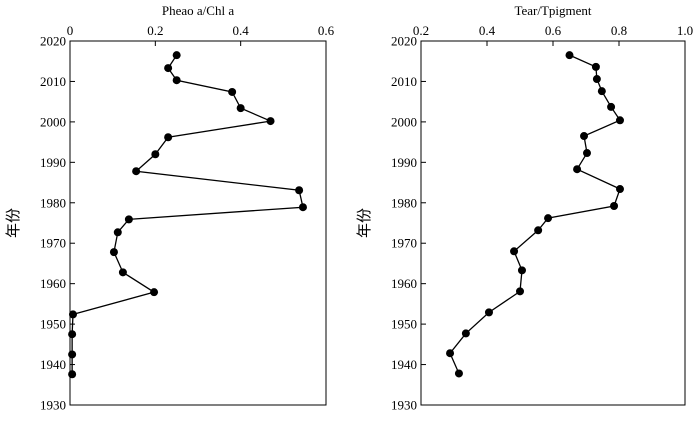 The height and width of the screenshot is (424, 700). Describe the element at coordinates (619, 30) in the screenshot. I see `x-tick-label: 0.8` at that location.